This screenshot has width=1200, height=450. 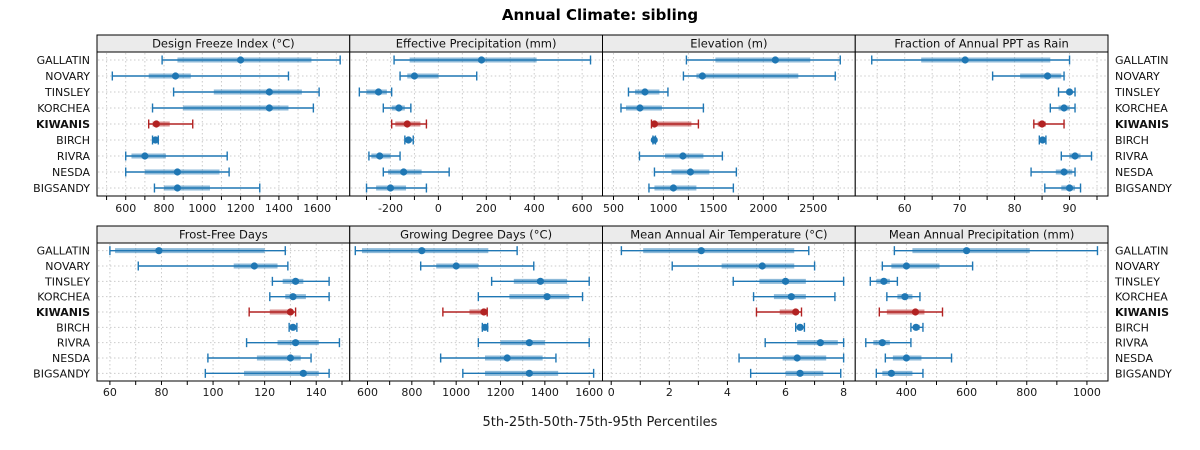 What do you see at coordinates (61, 188) in the screenshot?
I see `site-label-left-bigsandy: BIGSANDY` at bounding box center [61, 188].